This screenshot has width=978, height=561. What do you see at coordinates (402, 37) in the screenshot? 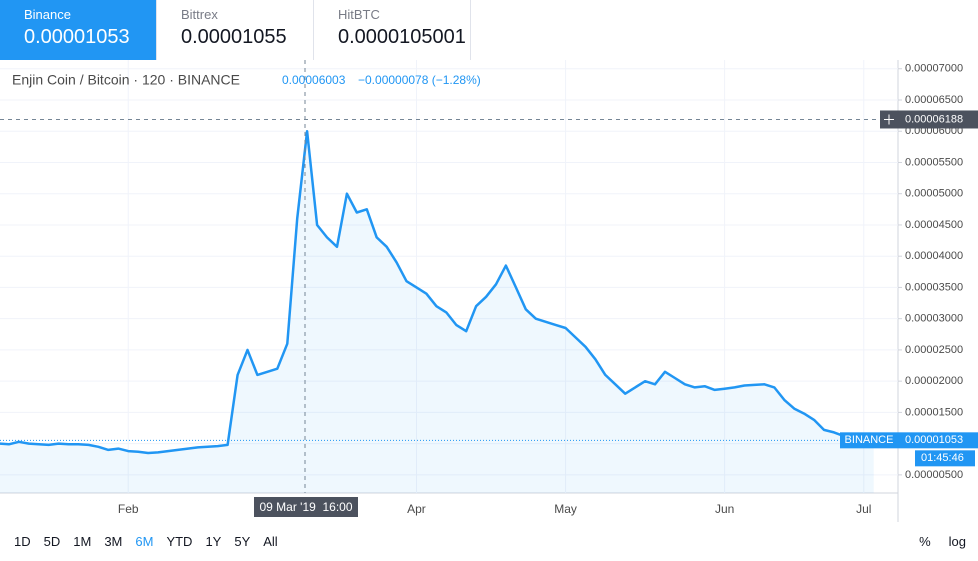
I see `exchange-price: 0.0000105001` at bounding box center [402, 37].